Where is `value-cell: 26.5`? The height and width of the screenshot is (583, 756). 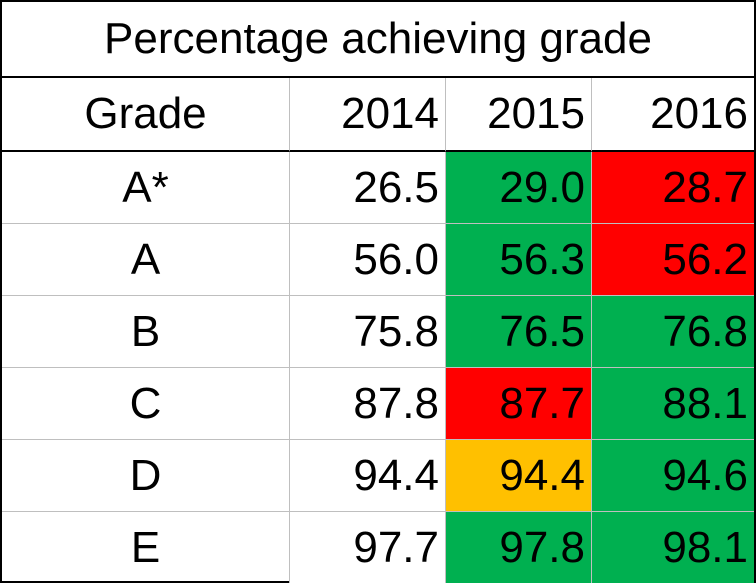
value-cell: 26.5 is located at coordinates (368, 188).